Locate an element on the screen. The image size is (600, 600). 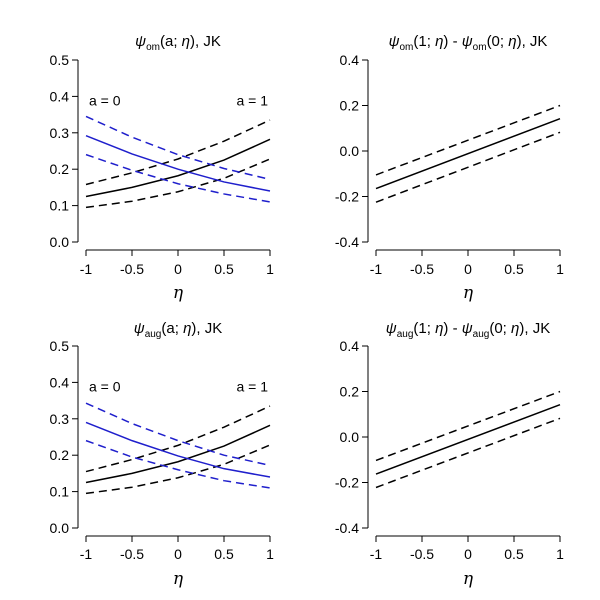
chart-title: ψaug(1; η) - ψaug(0; η), JK is located at coordinates (468, 330).